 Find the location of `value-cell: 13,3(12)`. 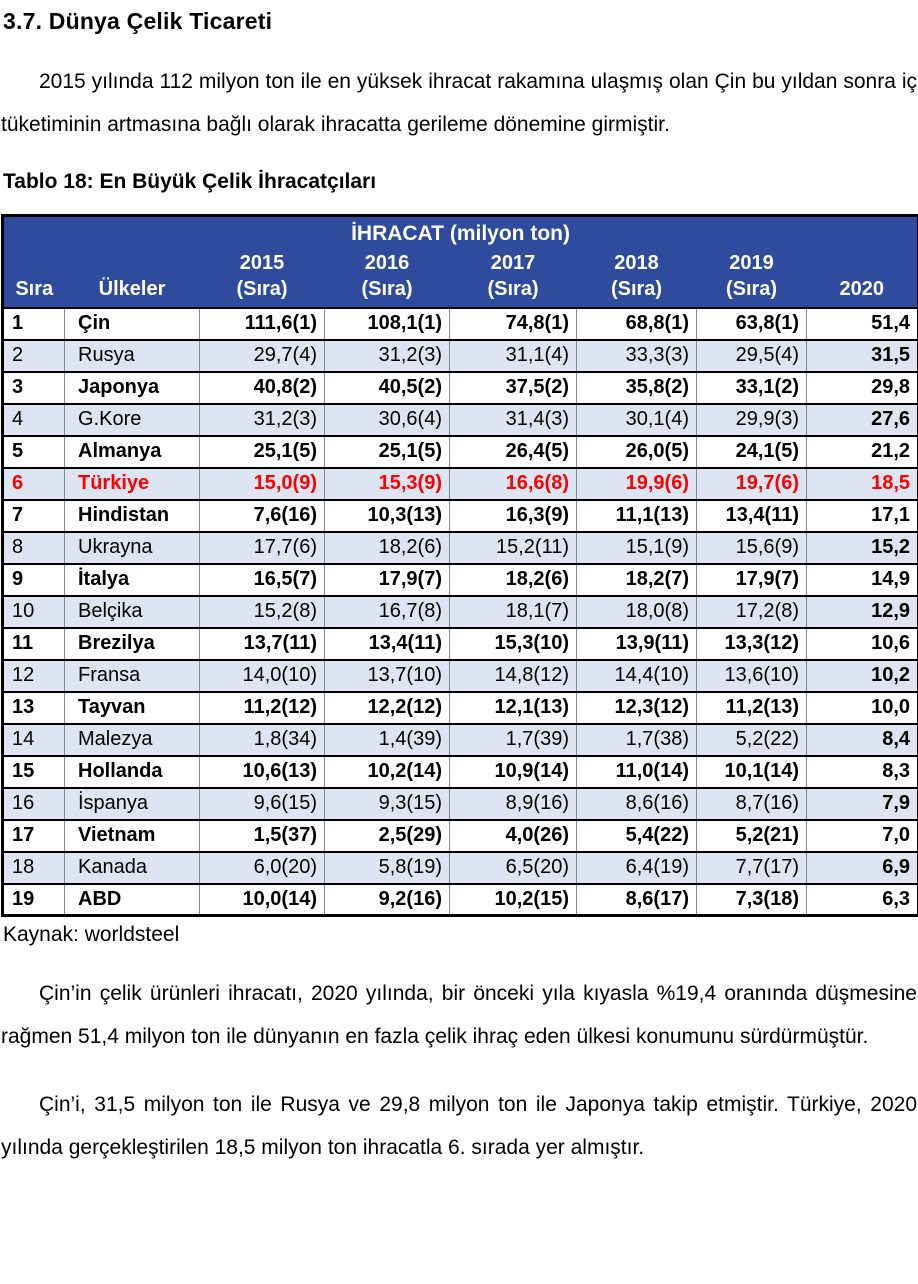

value-cell: 13,3(12) is located at coordinates (751, 643).